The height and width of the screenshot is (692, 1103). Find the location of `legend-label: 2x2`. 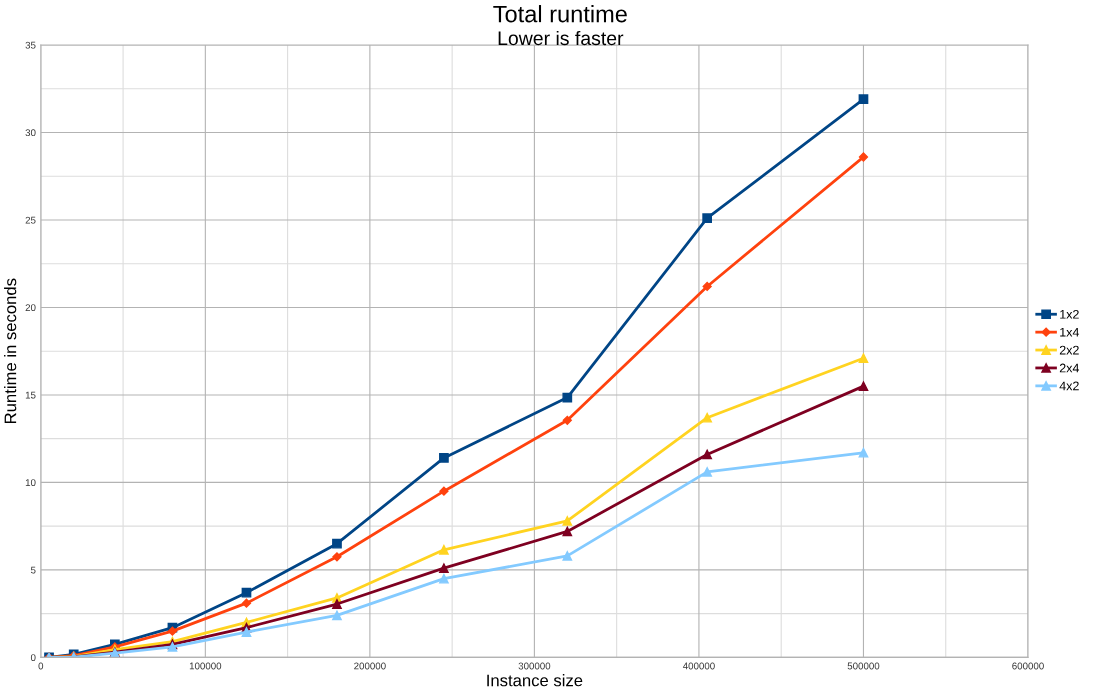

legend-label: 2x2 is located at coordinates (1069, 350).